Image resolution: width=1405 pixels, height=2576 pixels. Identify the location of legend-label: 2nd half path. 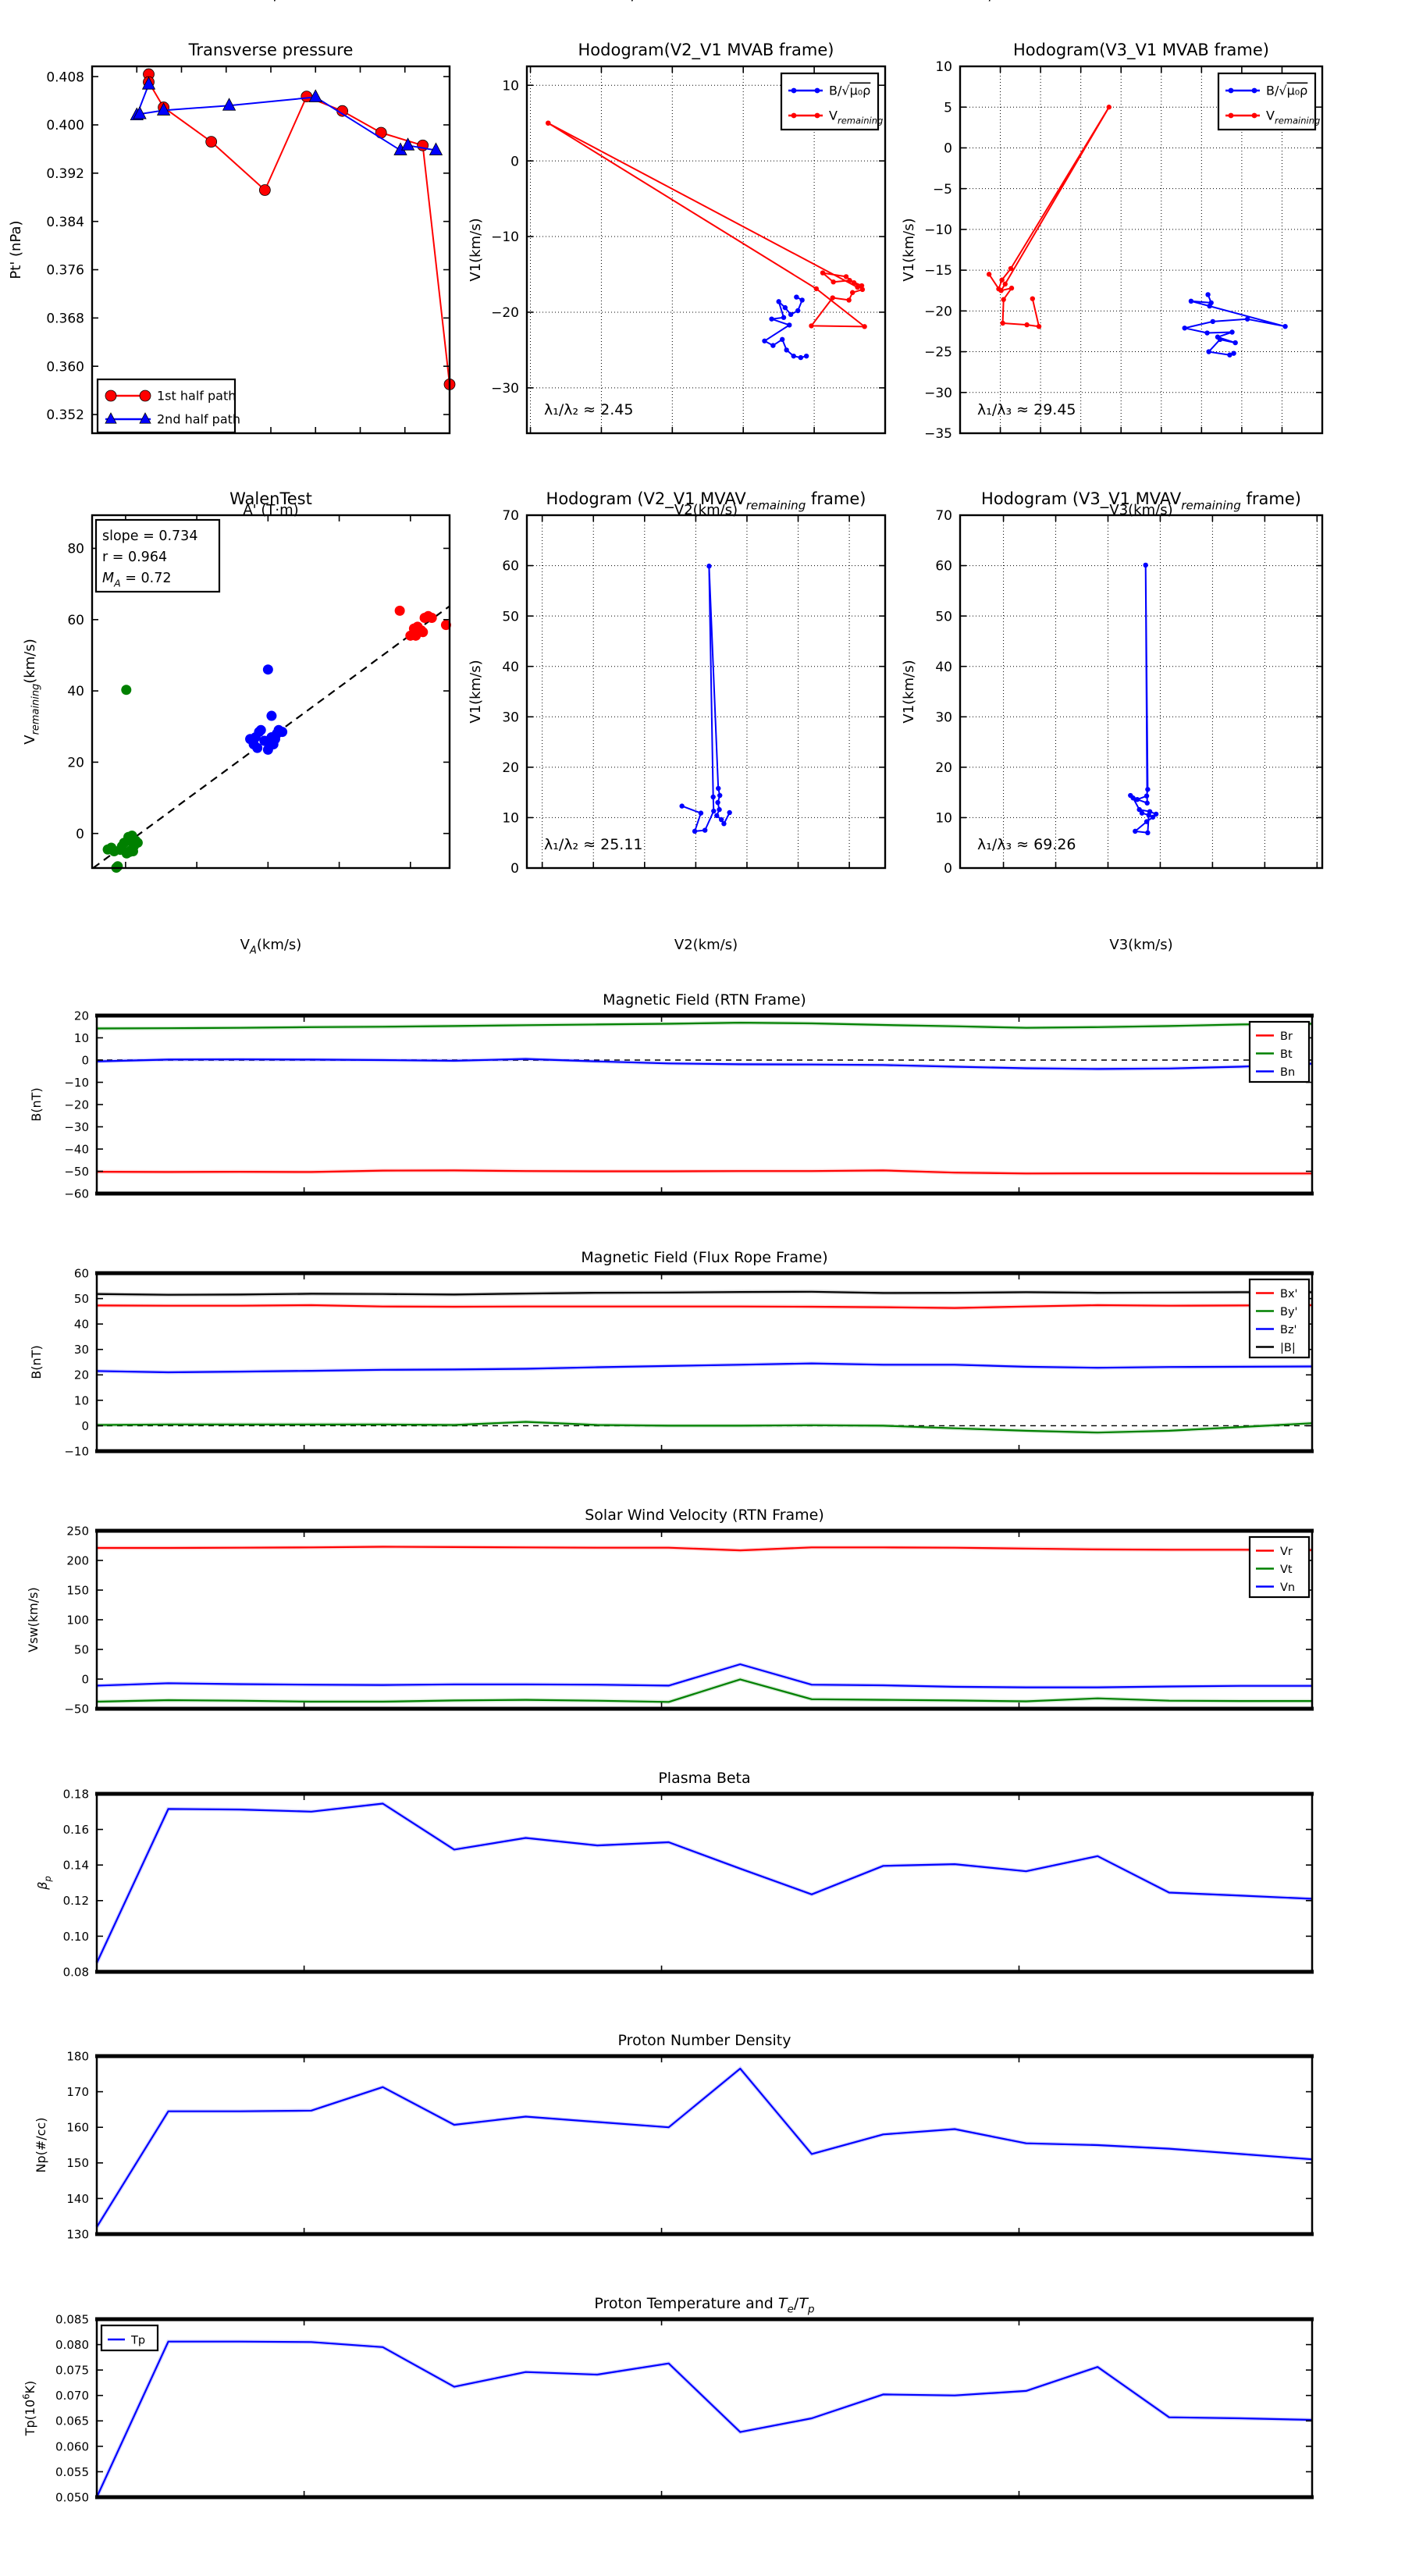
(198, 419).